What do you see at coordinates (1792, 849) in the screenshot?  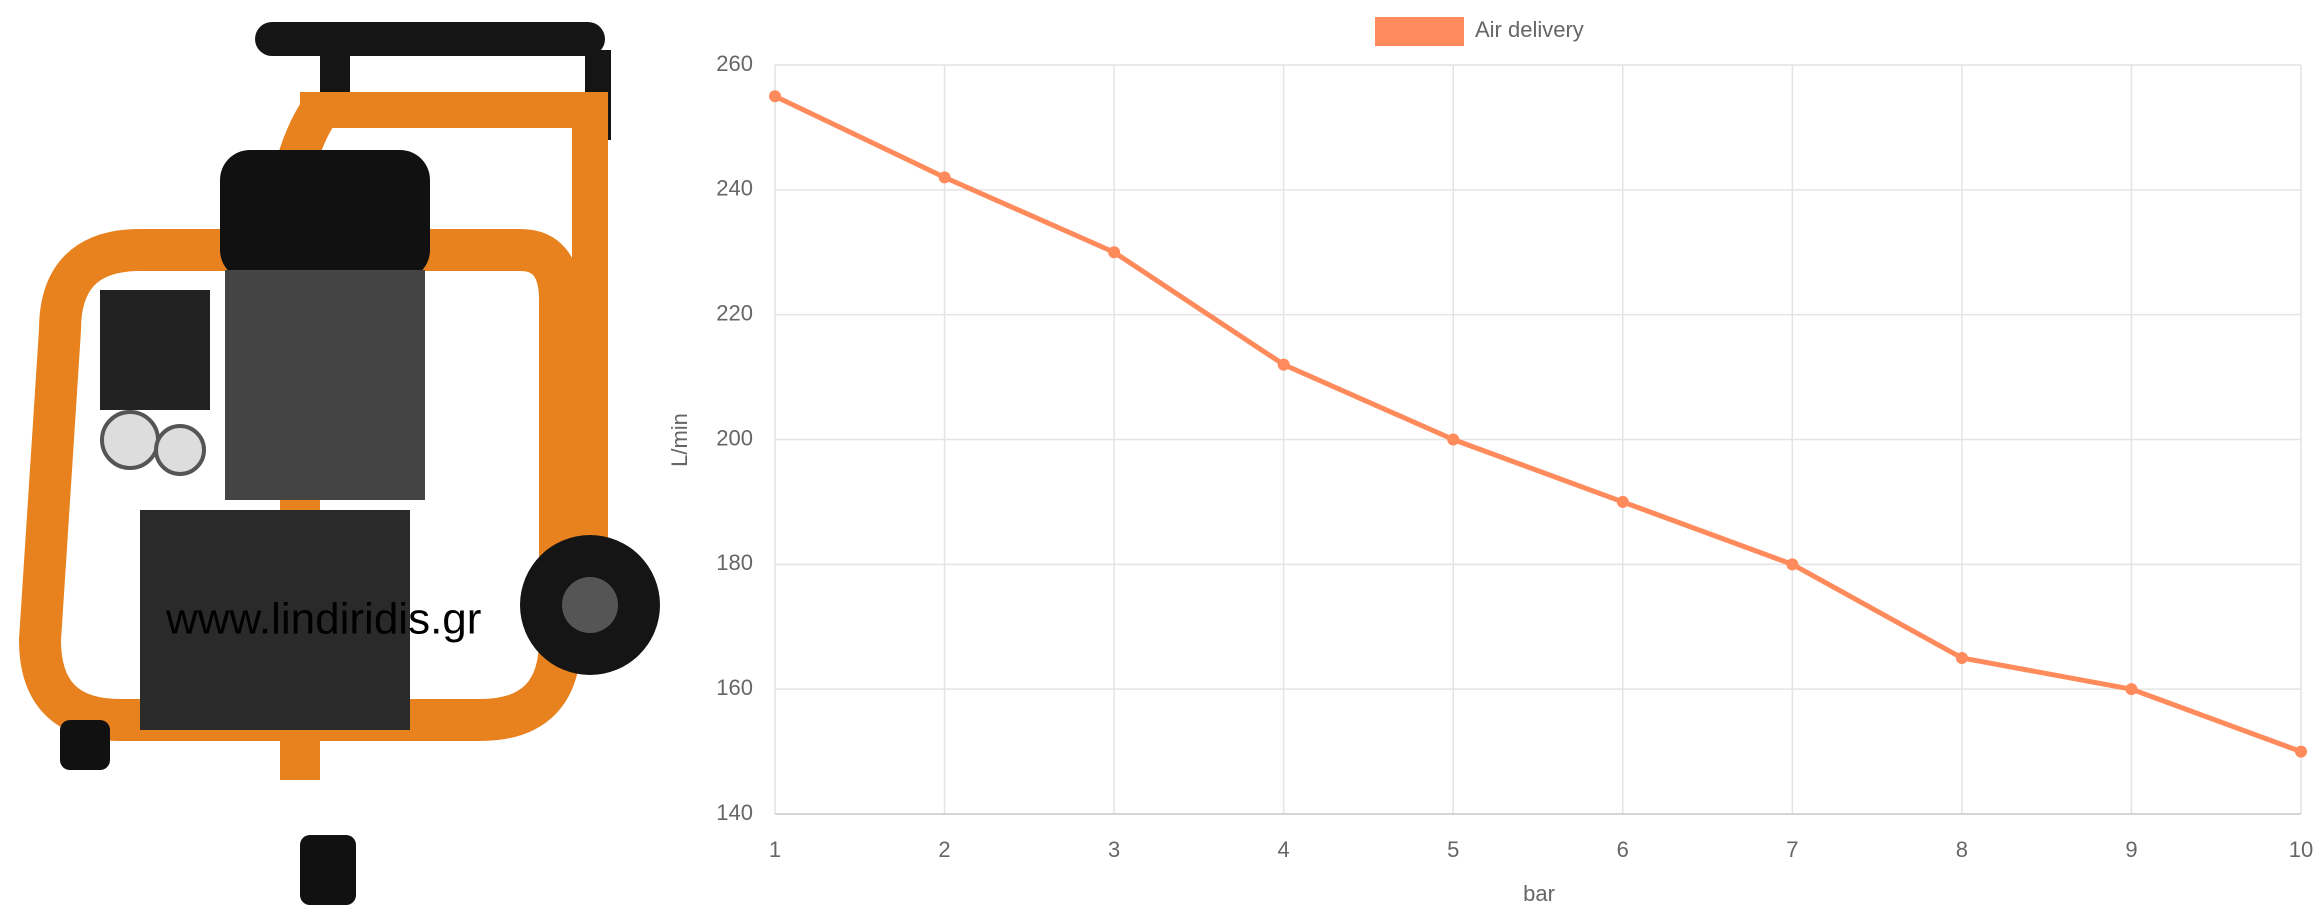 I see `x-tick-label: 7` at bounding box center [1792, 849].